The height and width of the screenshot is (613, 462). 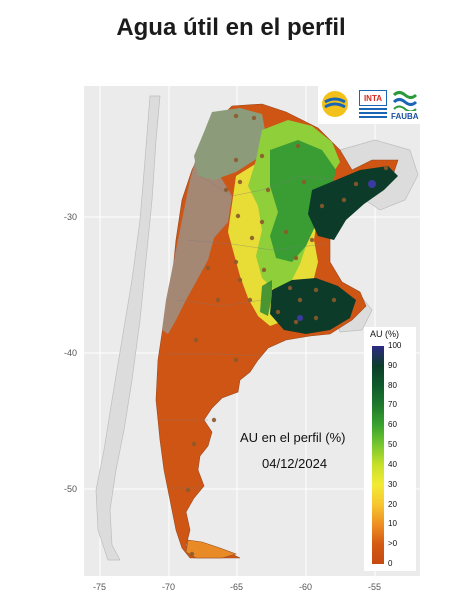 What do you see at coordinates (336, 250) in the screenshot?
I see `moisture-saturated-spots` at bounding box center [336, 250].